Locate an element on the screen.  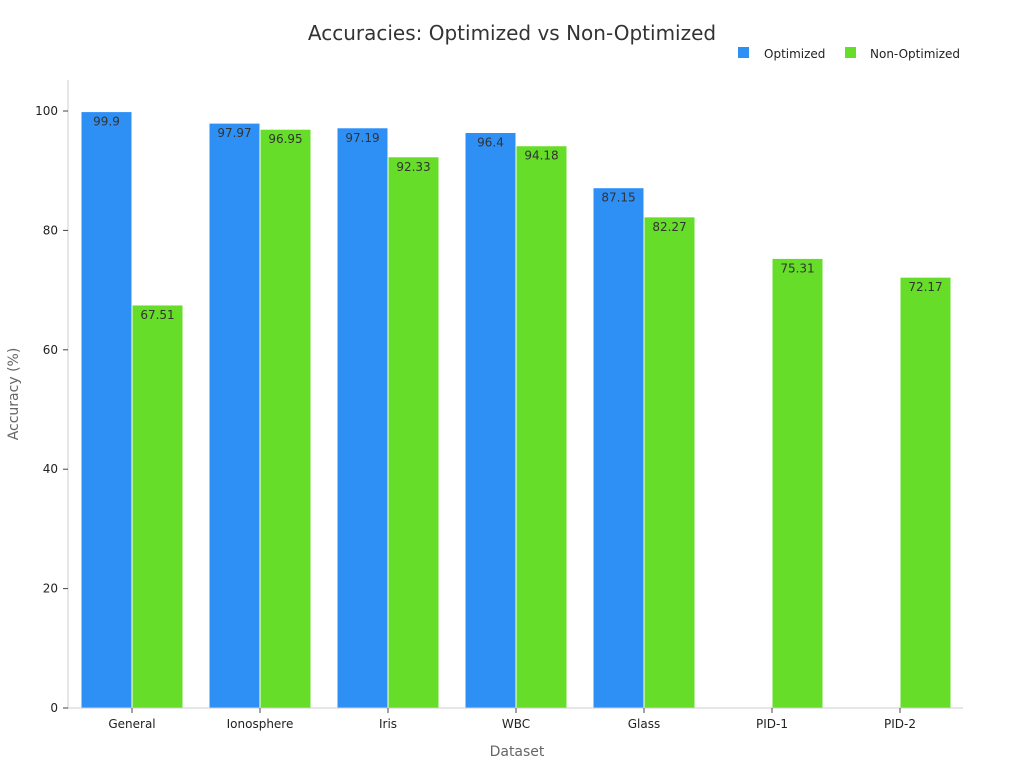
bar-non-optimized-ionosphere is located at coordinates (285, 418).